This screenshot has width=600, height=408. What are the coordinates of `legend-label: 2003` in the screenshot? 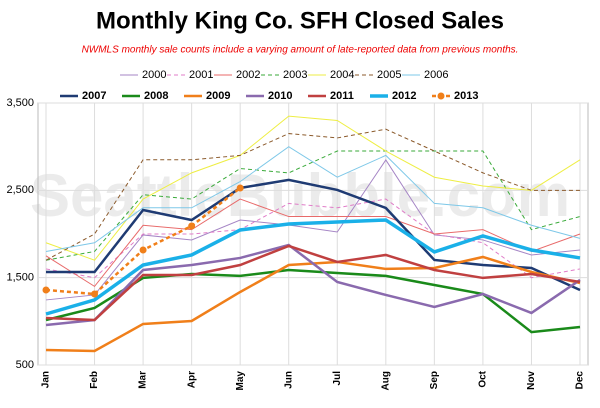 It's located at (295, 75).